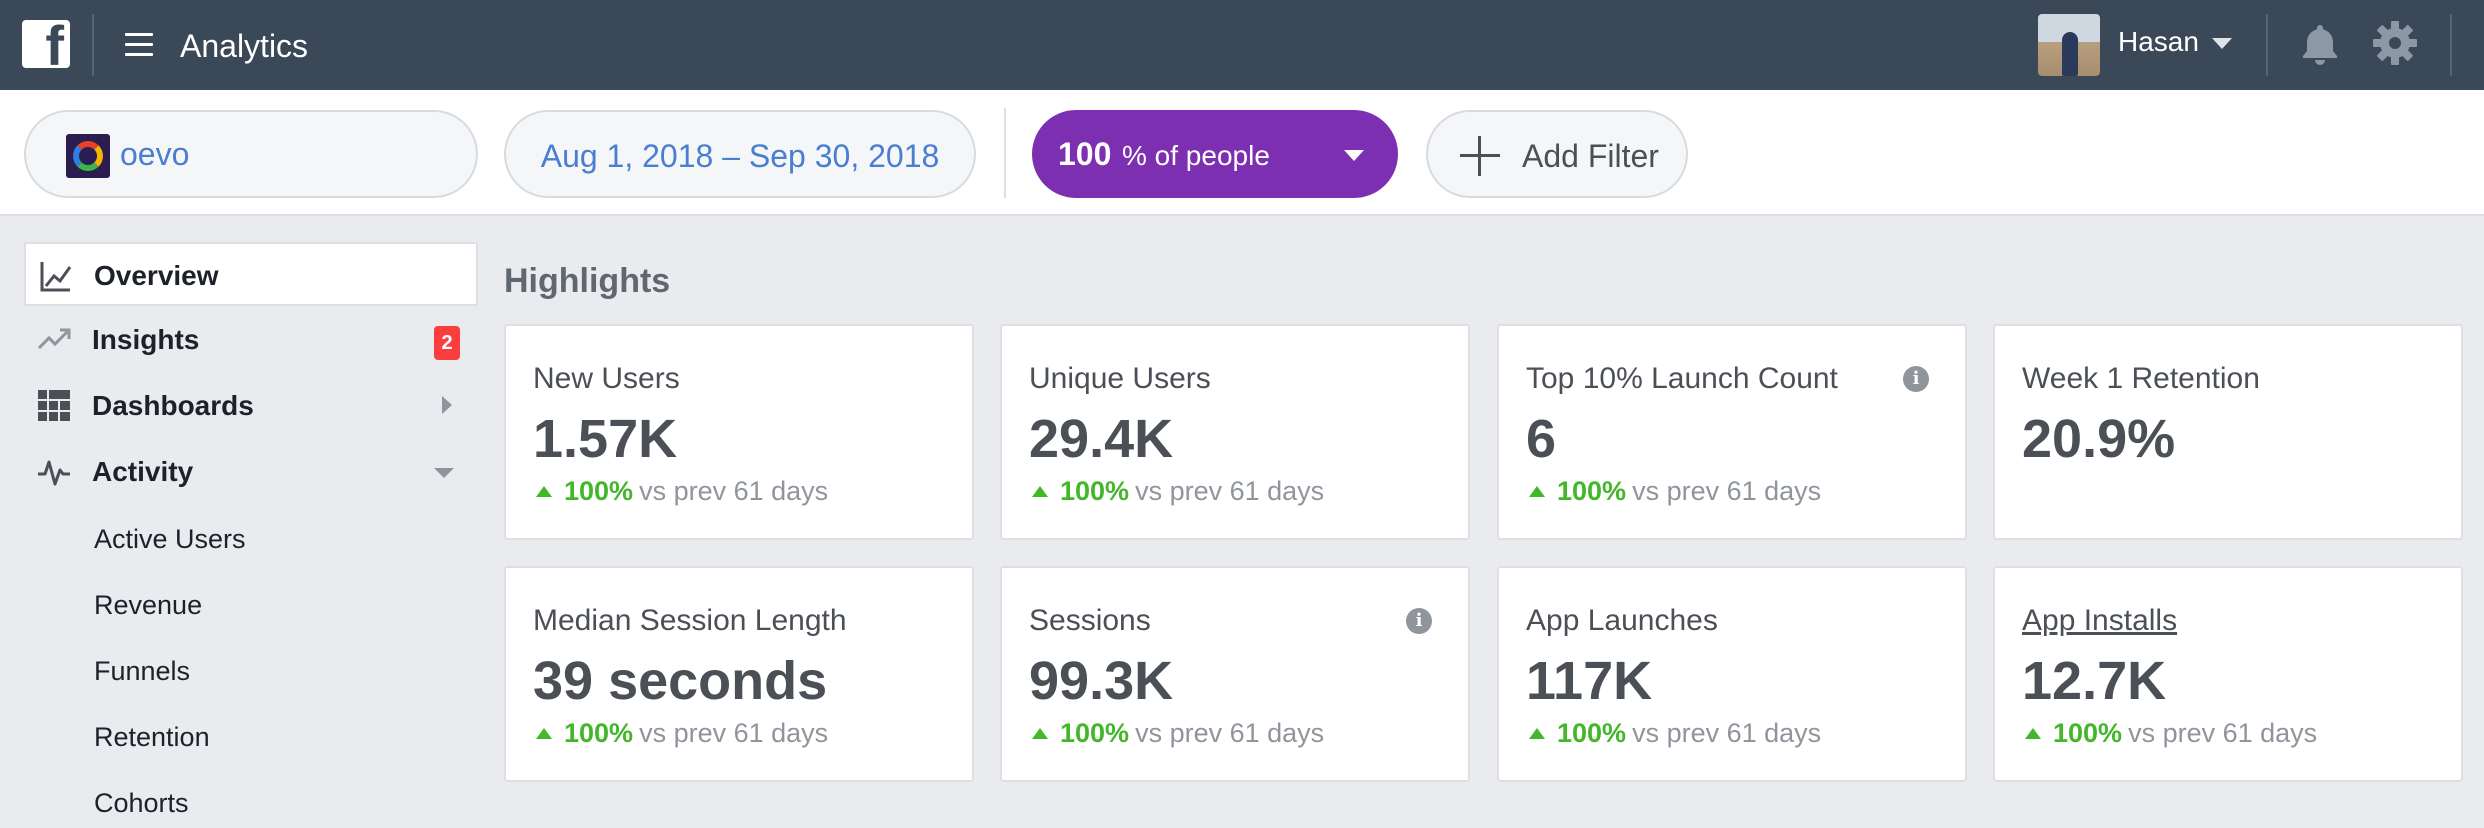 This screenshot has height=828, width=2484. What do you see at coordinates (173, 405) in the screenshot?
I see `sidebar-item-label: Dashboards` at bounding box center [173, 405].